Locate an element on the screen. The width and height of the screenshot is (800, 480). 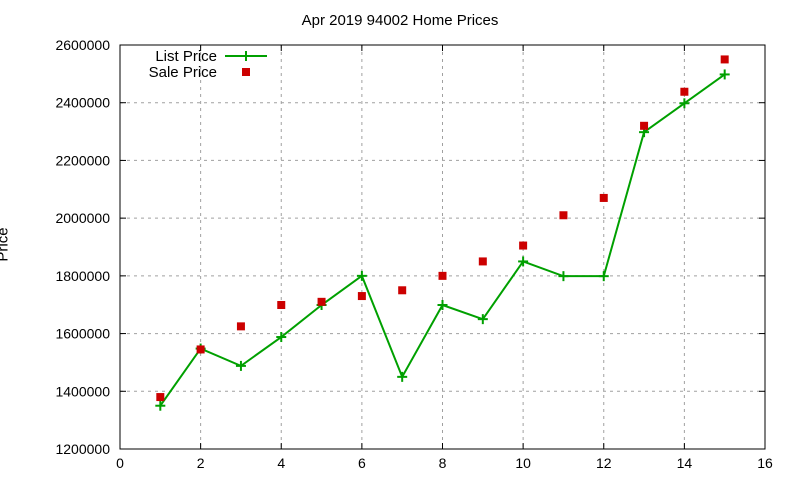
y-tick-label: 2400000 is located at coordinates (82, 103).